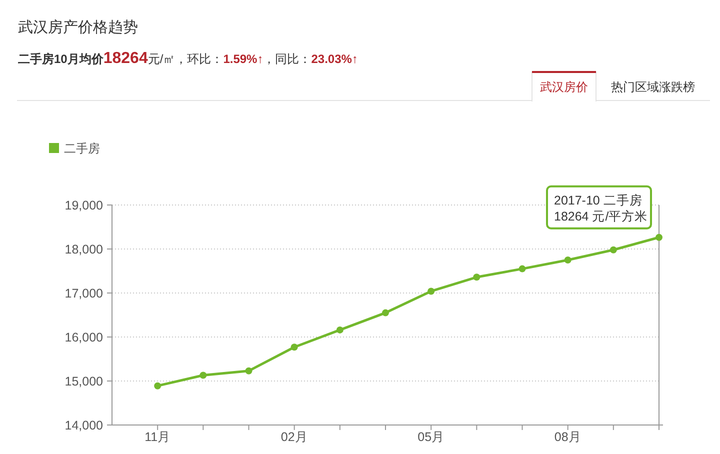 The image size is (720, 454). What do you see at coordinates (83, 205) in the screenshot?
I see `ytick-label: 19,000` at bounding box center [83, 205].